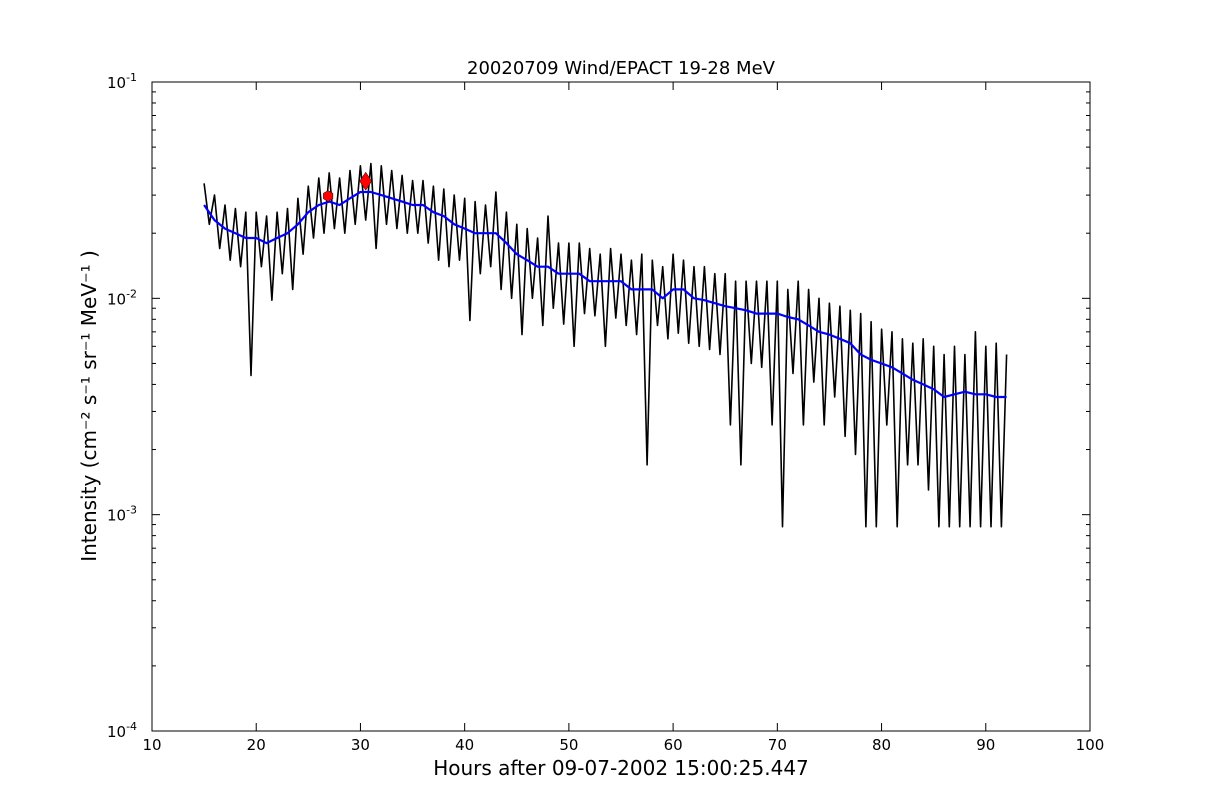 The height and width of the screenshot is (812, 1212). I want to click on y-tick-label: 10⁻², so click(122, 297).